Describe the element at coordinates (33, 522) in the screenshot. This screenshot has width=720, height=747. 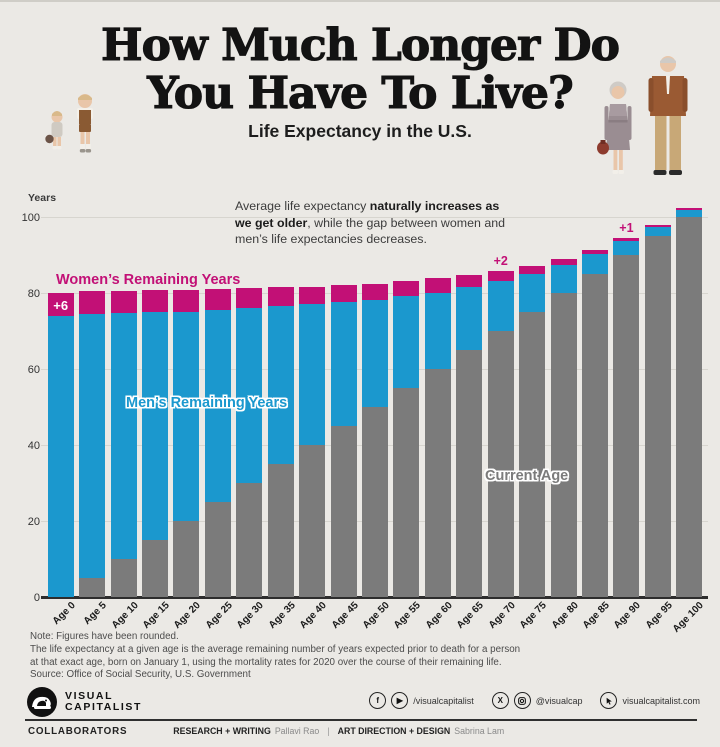
I see `y-tick-20: 20` at that location.